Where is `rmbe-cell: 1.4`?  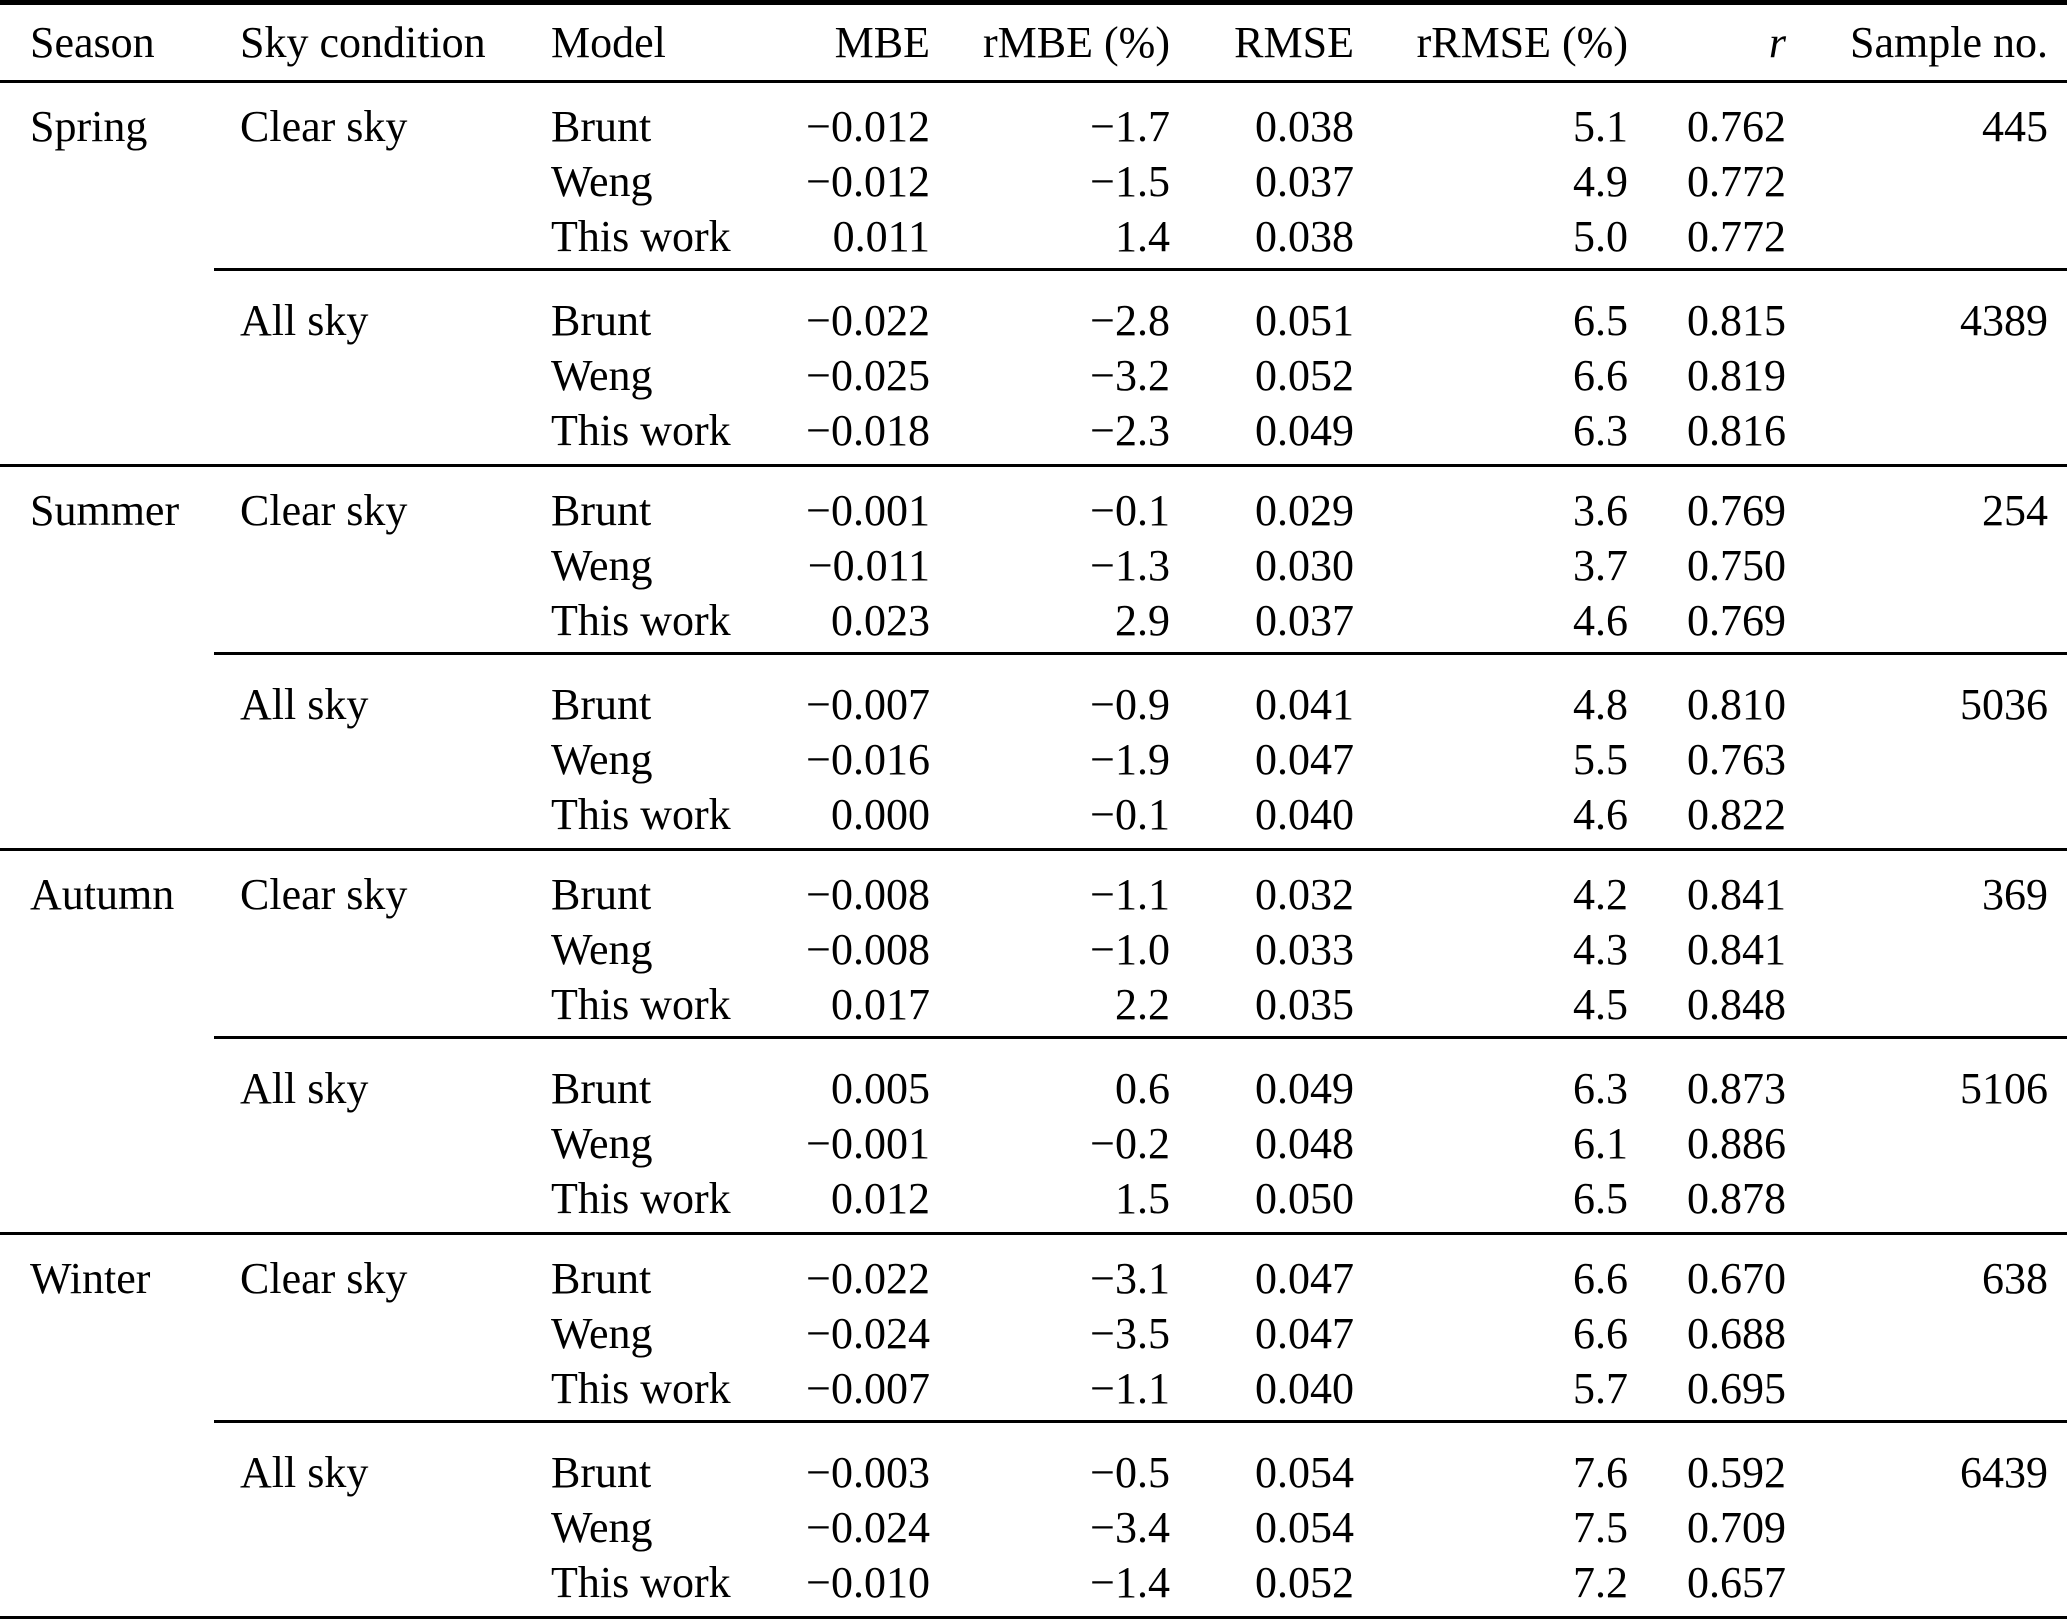 rmbe-cell: 1.4 is located at coordinates (1142, 236).